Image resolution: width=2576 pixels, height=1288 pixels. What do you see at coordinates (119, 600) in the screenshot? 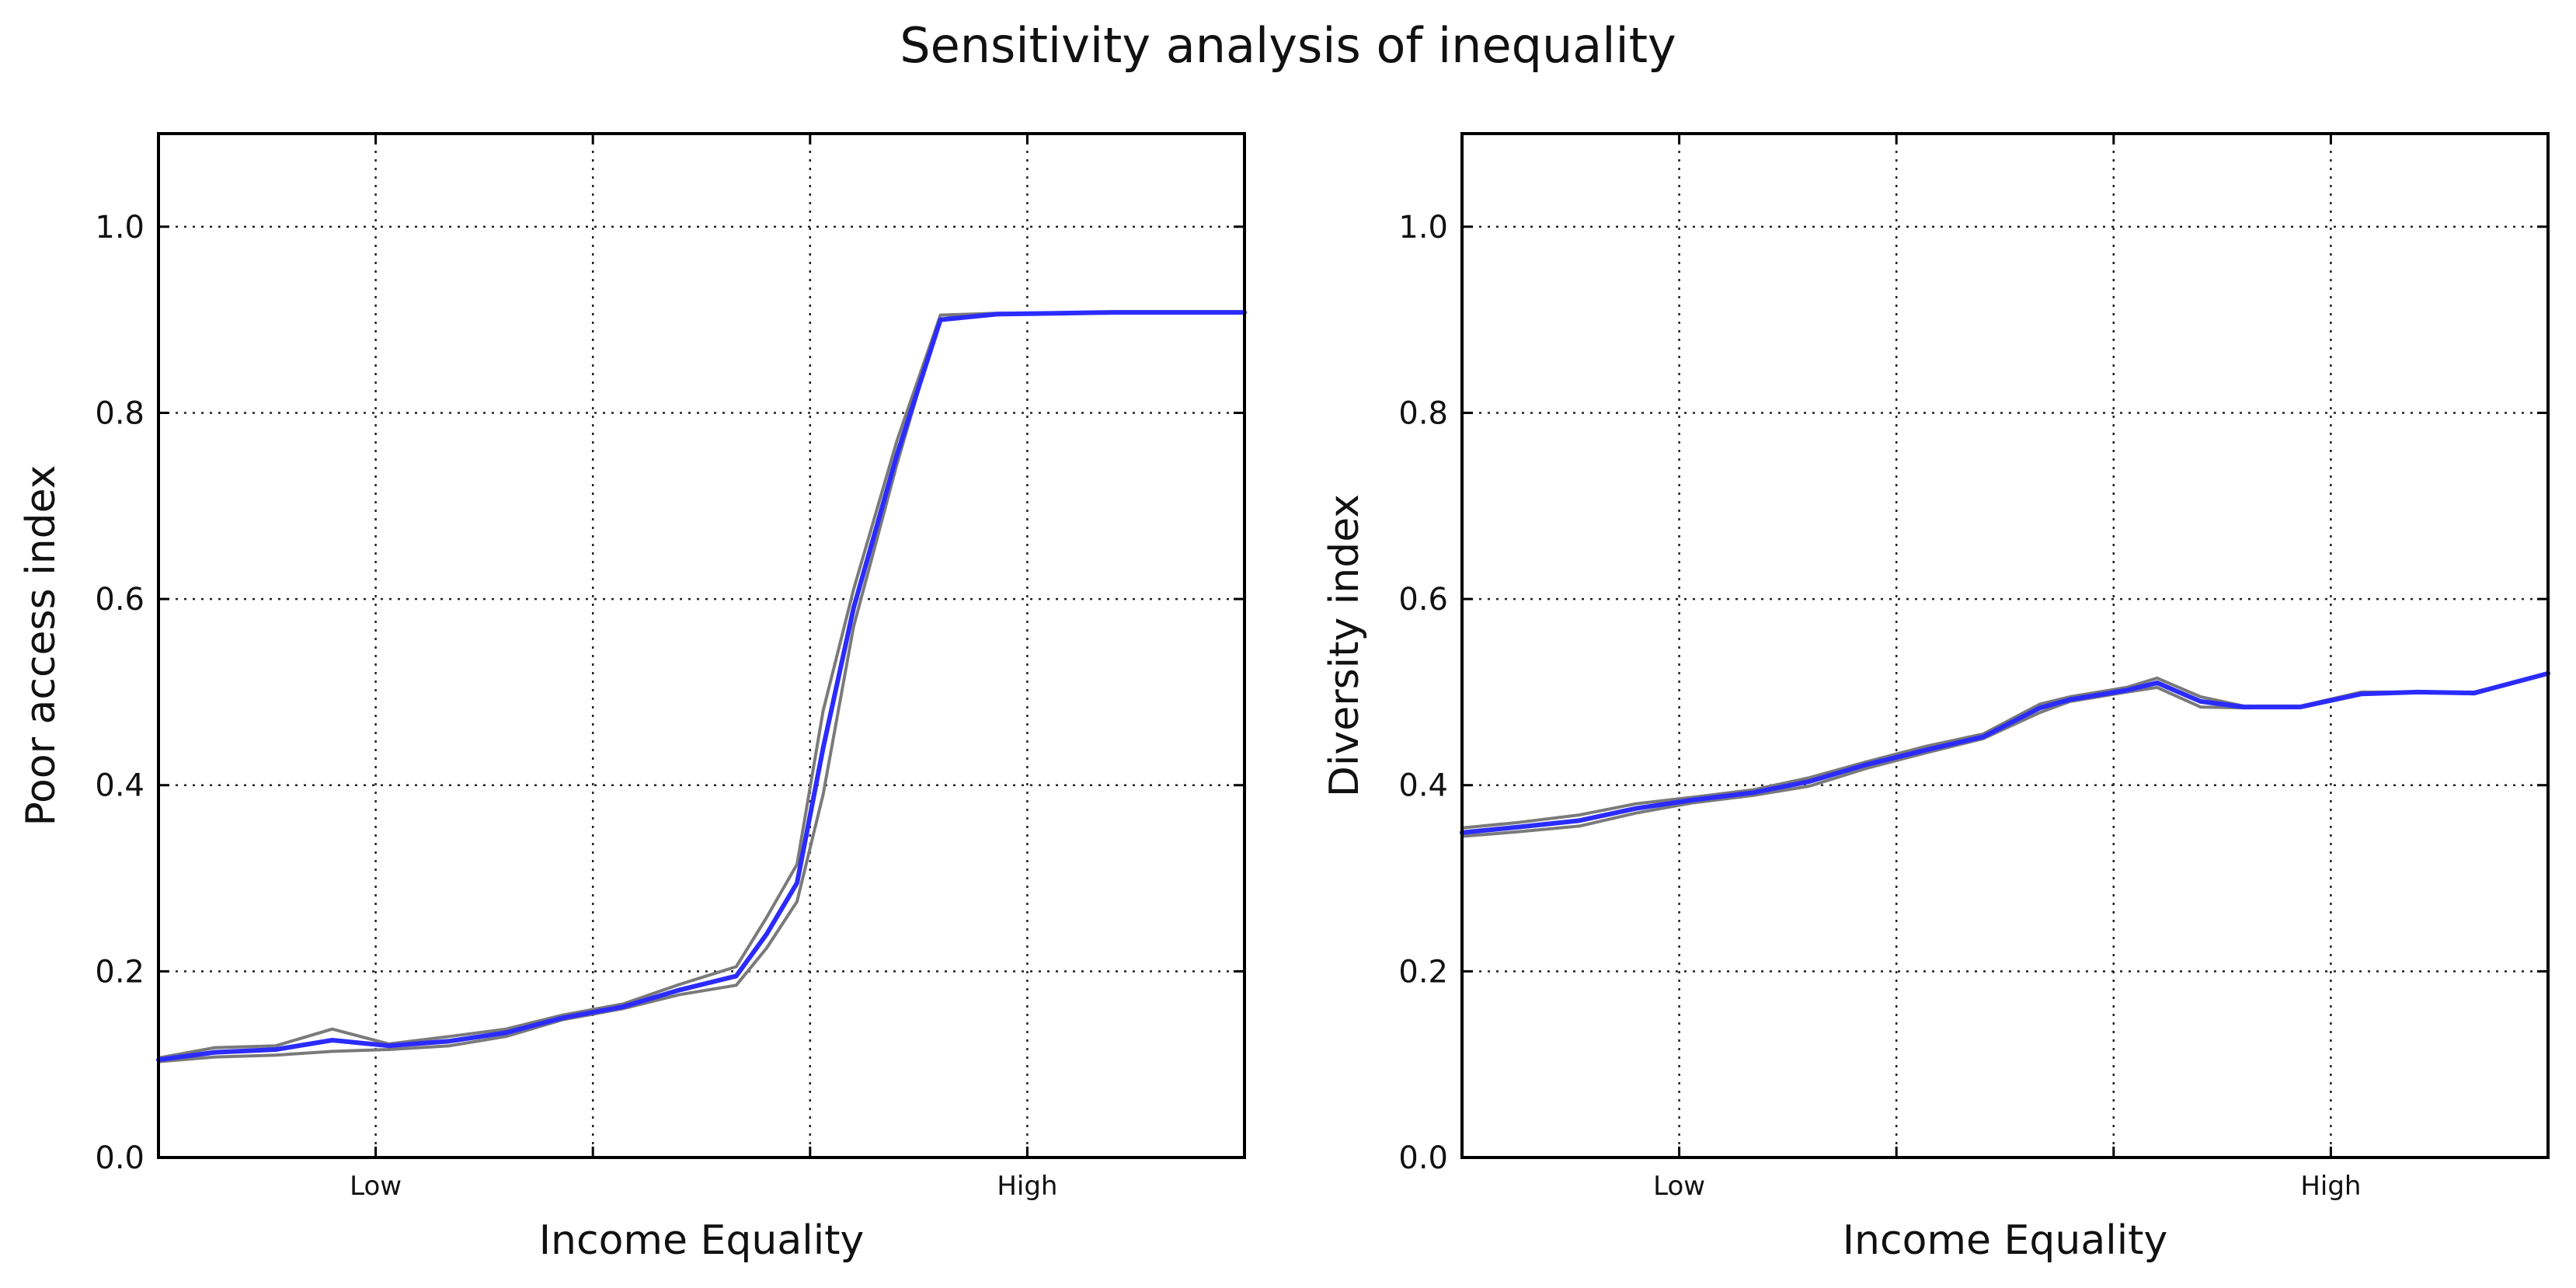
I see `left-ytick-label-3: 0.6` at bounding box center [119, 600].